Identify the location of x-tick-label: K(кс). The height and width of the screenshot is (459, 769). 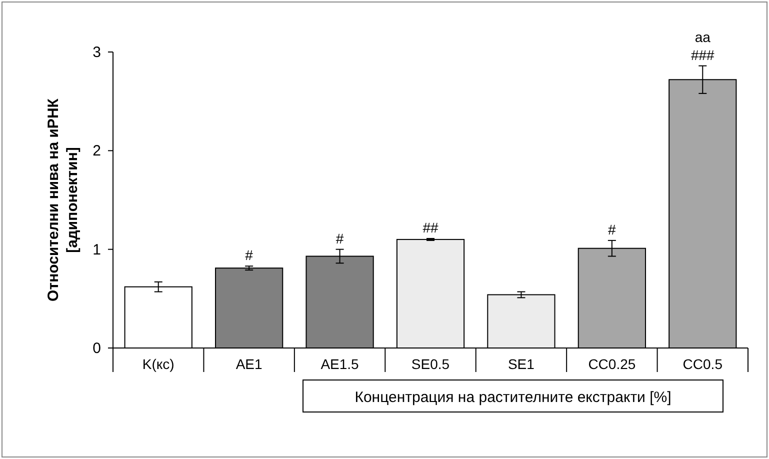
(158, 364).